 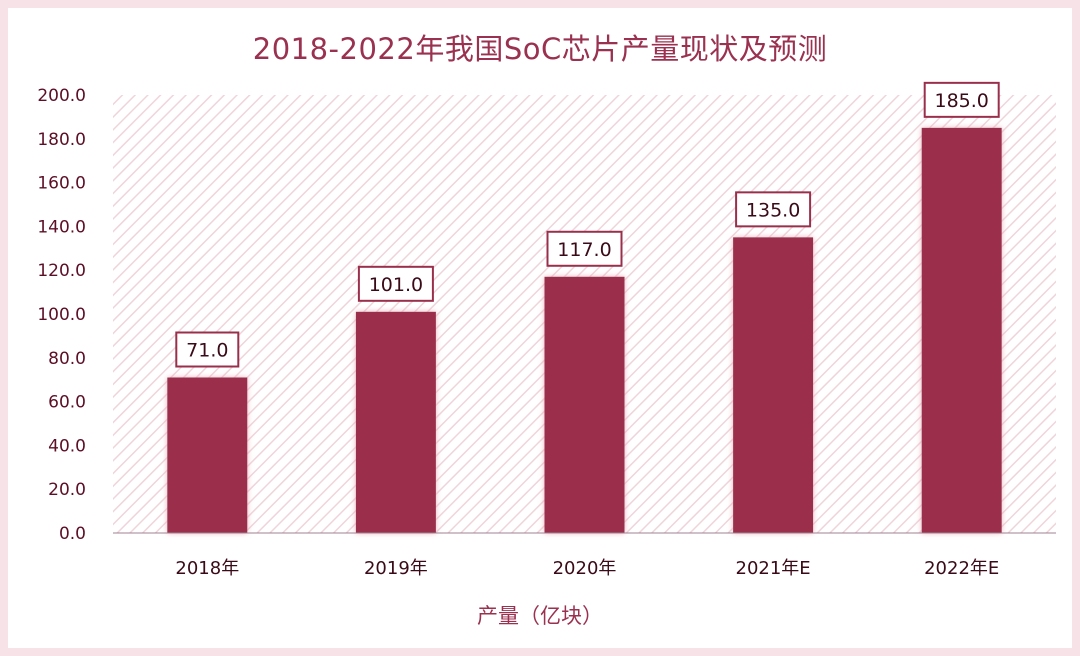 I want to click on y-tick-label: 140.0, so click(x=61, y=227).